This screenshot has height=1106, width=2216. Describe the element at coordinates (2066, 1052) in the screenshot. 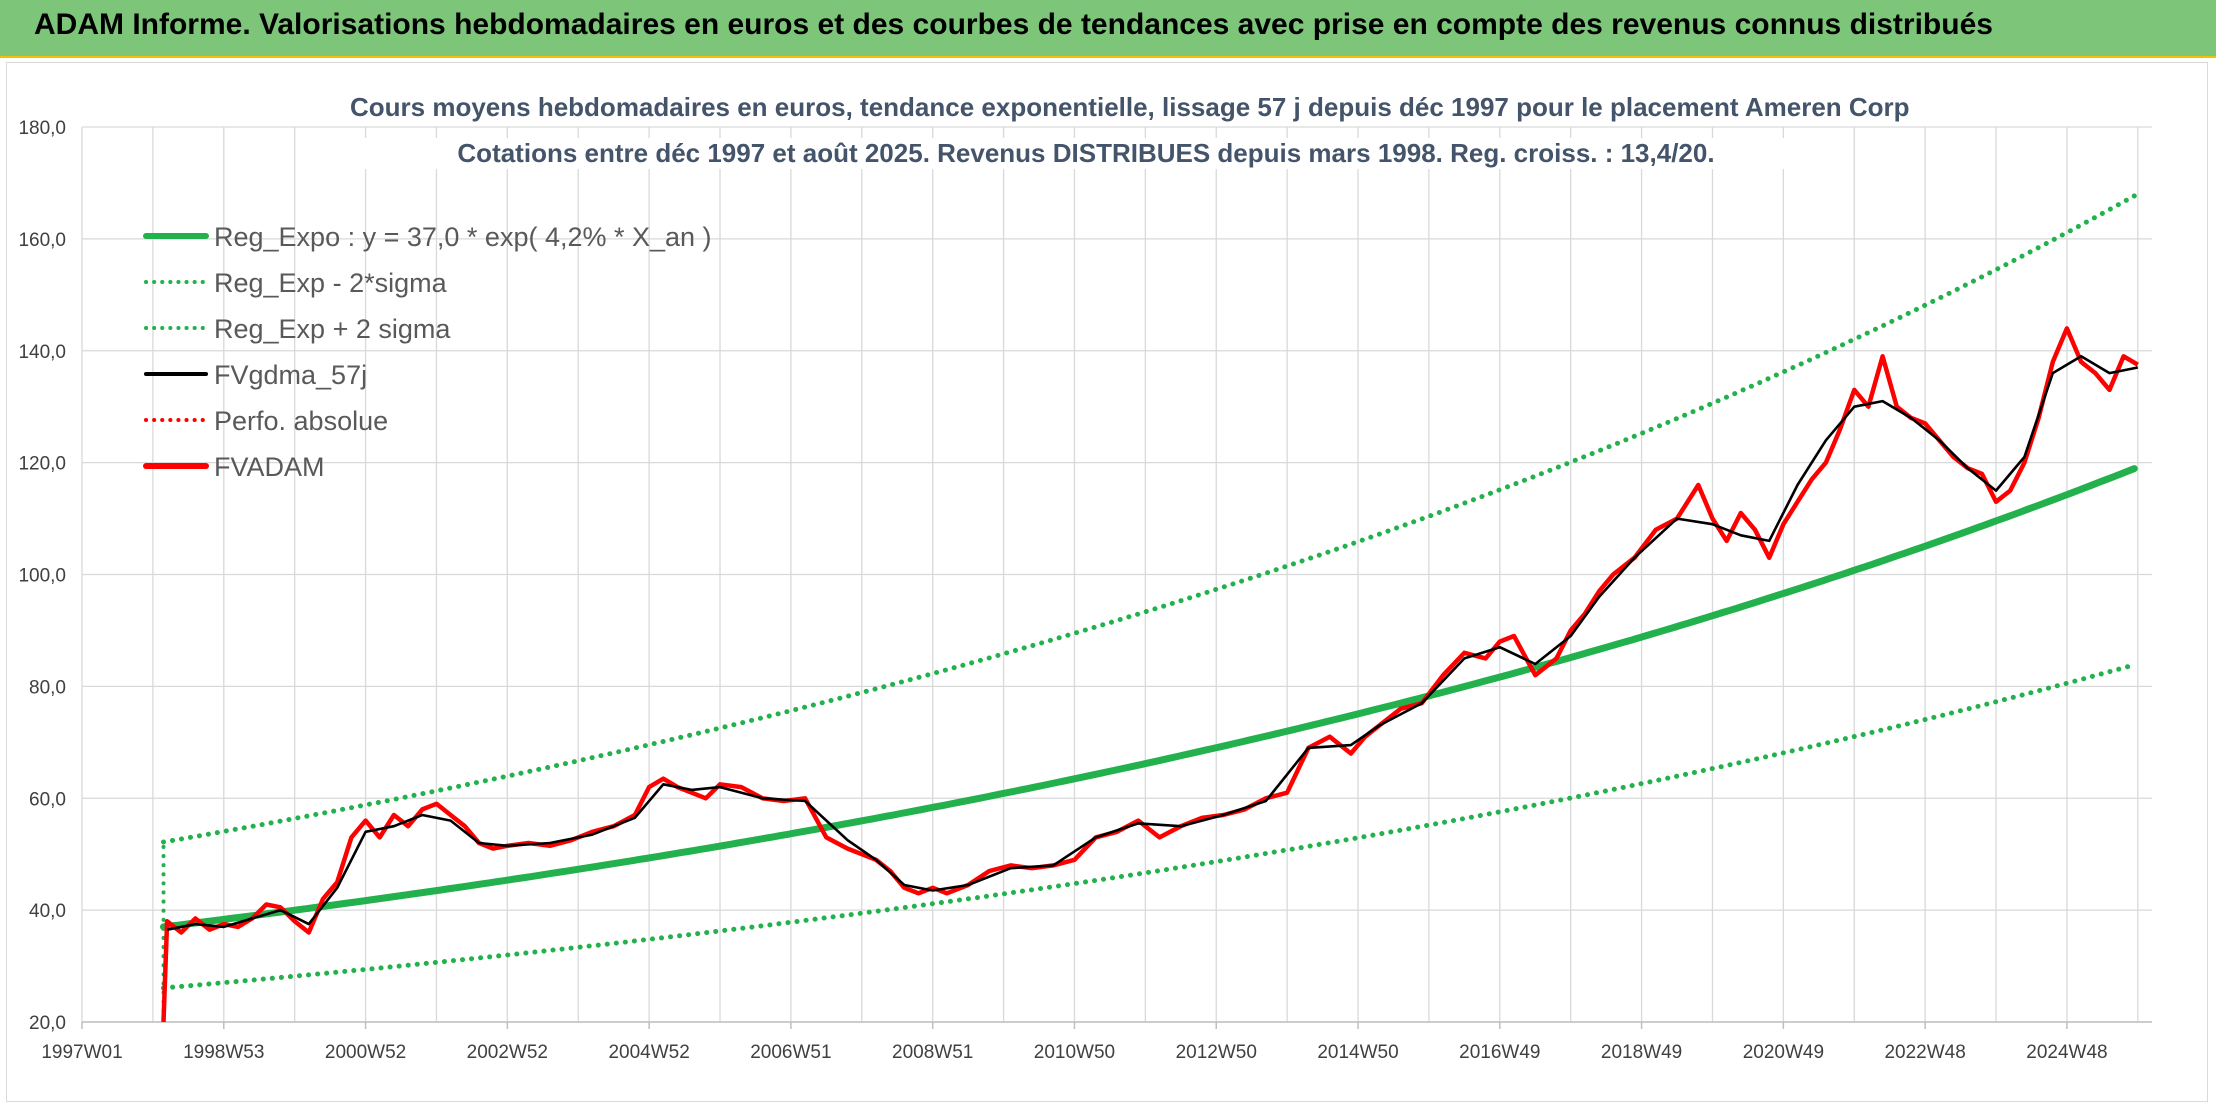

I see `x-tick-label: 2024W48` at that location.